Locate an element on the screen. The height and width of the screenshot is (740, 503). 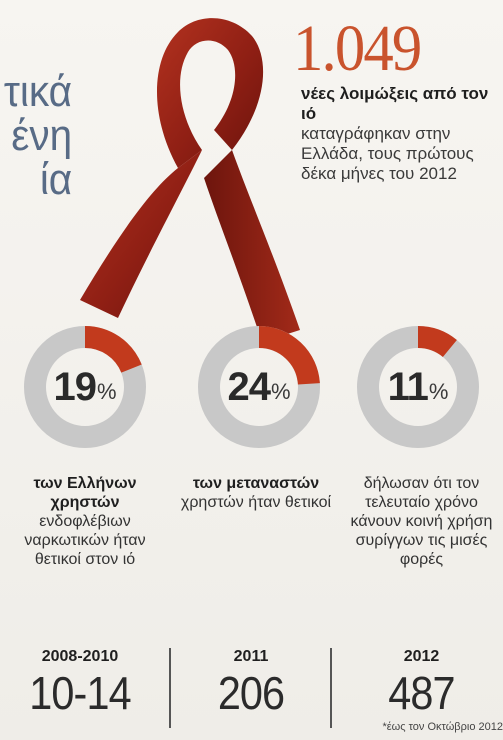
percent-value: 24 is located at coordinates (248, 386).